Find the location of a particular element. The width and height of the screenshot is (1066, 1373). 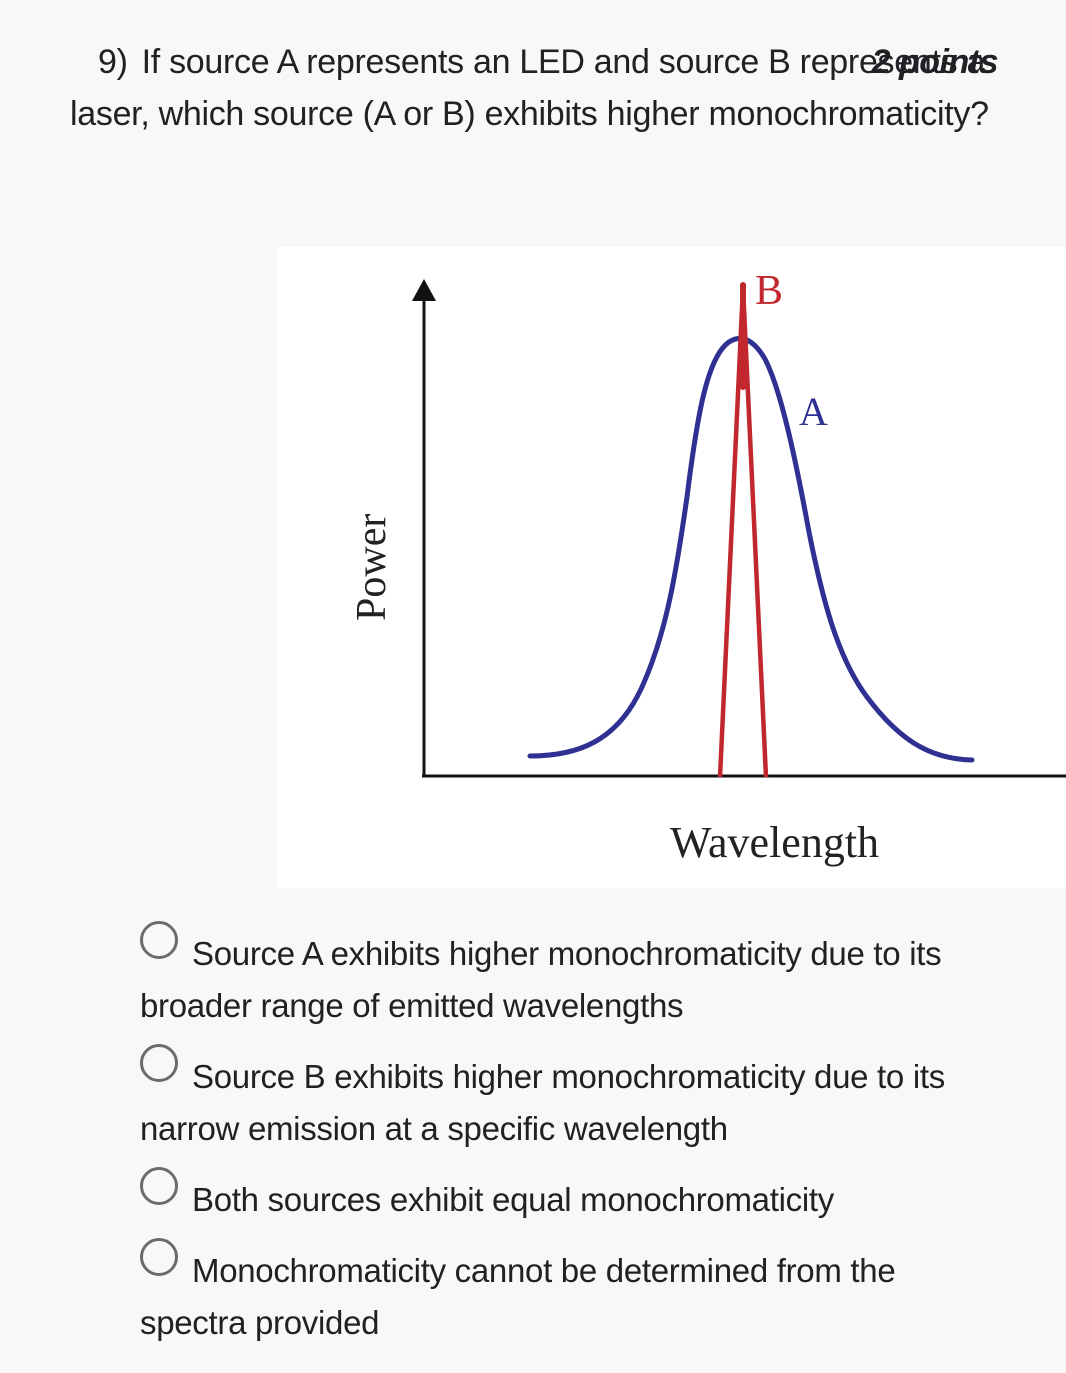

curve-a-label: A is located at coordinates (813, 411).